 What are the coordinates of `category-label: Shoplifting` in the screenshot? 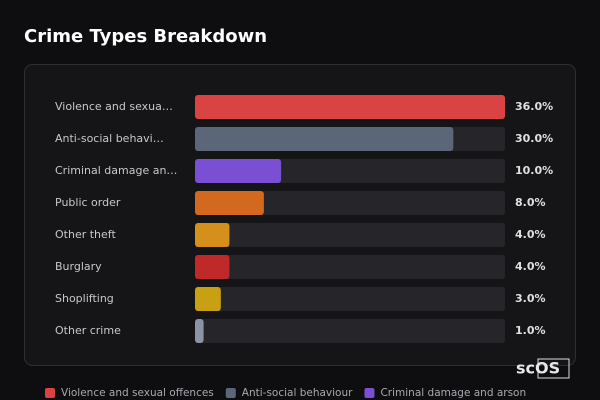 It's located at (84, 298).